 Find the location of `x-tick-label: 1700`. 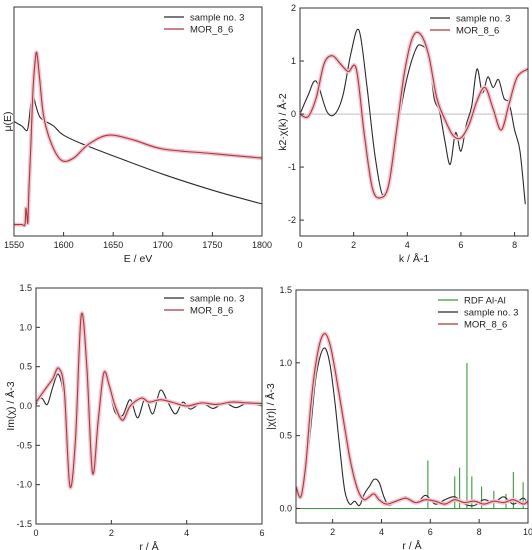

x-tick-label: 1700 is located at coordinates (163, 245).